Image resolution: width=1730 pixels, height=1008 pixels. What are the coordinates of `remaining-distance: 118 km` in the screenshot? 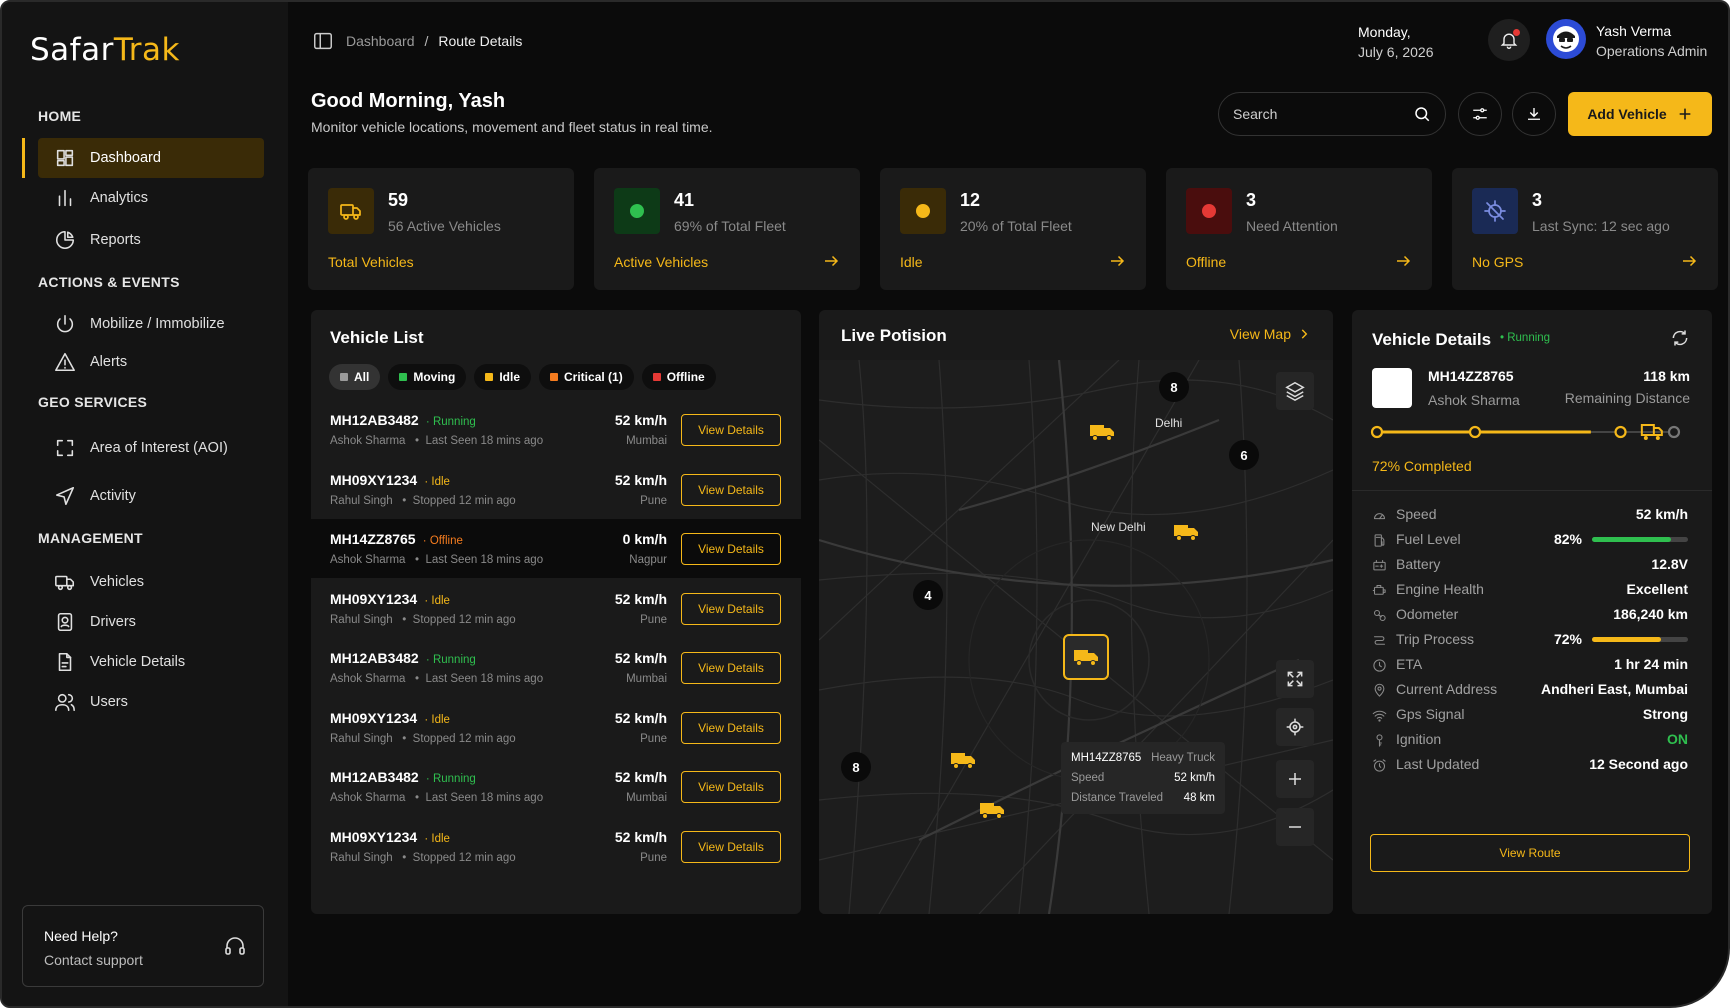 It's located at (1666, 376).